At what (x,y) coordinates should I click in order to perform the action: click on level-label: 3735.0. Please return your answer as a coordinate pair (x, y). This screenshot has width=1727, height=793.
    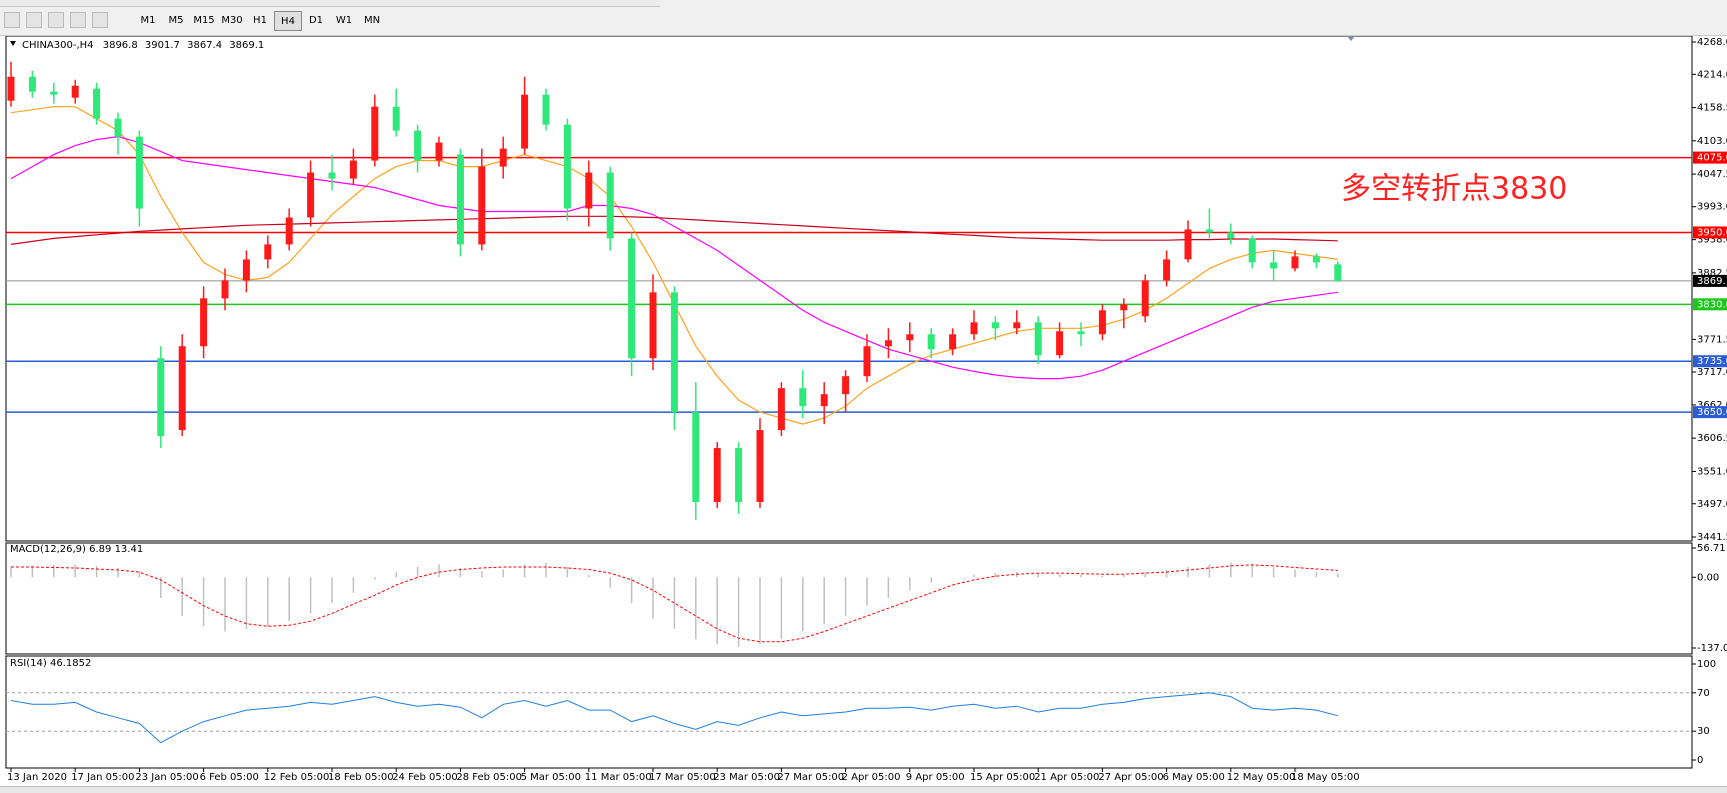
    Looking at the image, I should click on (1712, 361).